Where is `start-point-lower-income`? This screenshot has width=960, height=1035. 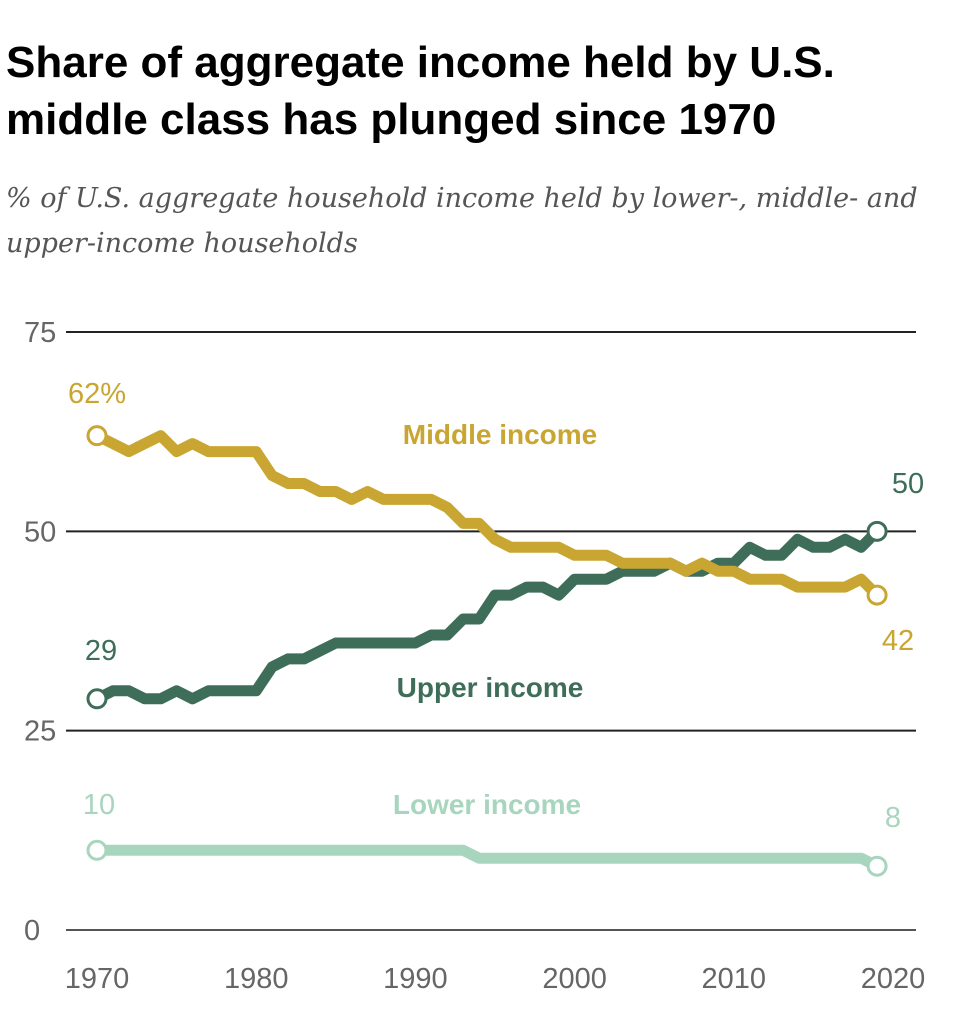 start-point-lower-income is located at coordinates (97, 850).